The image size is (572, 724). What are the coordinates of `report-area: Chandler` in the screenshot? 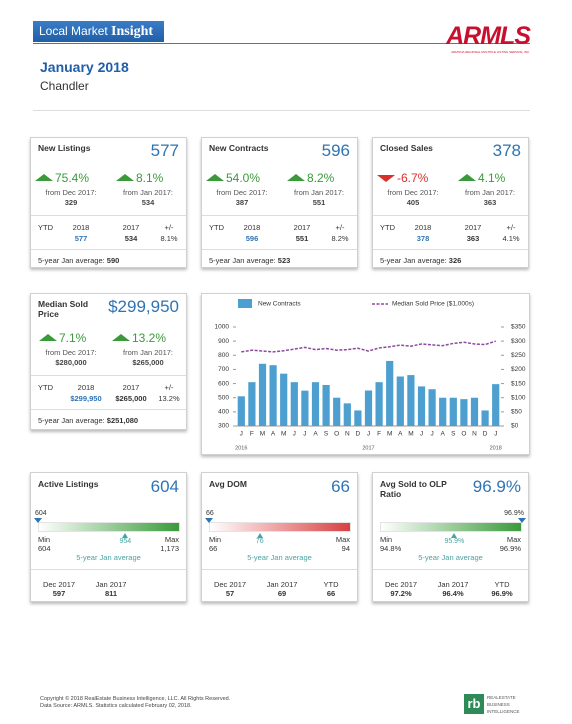 It's located at (64, 86).